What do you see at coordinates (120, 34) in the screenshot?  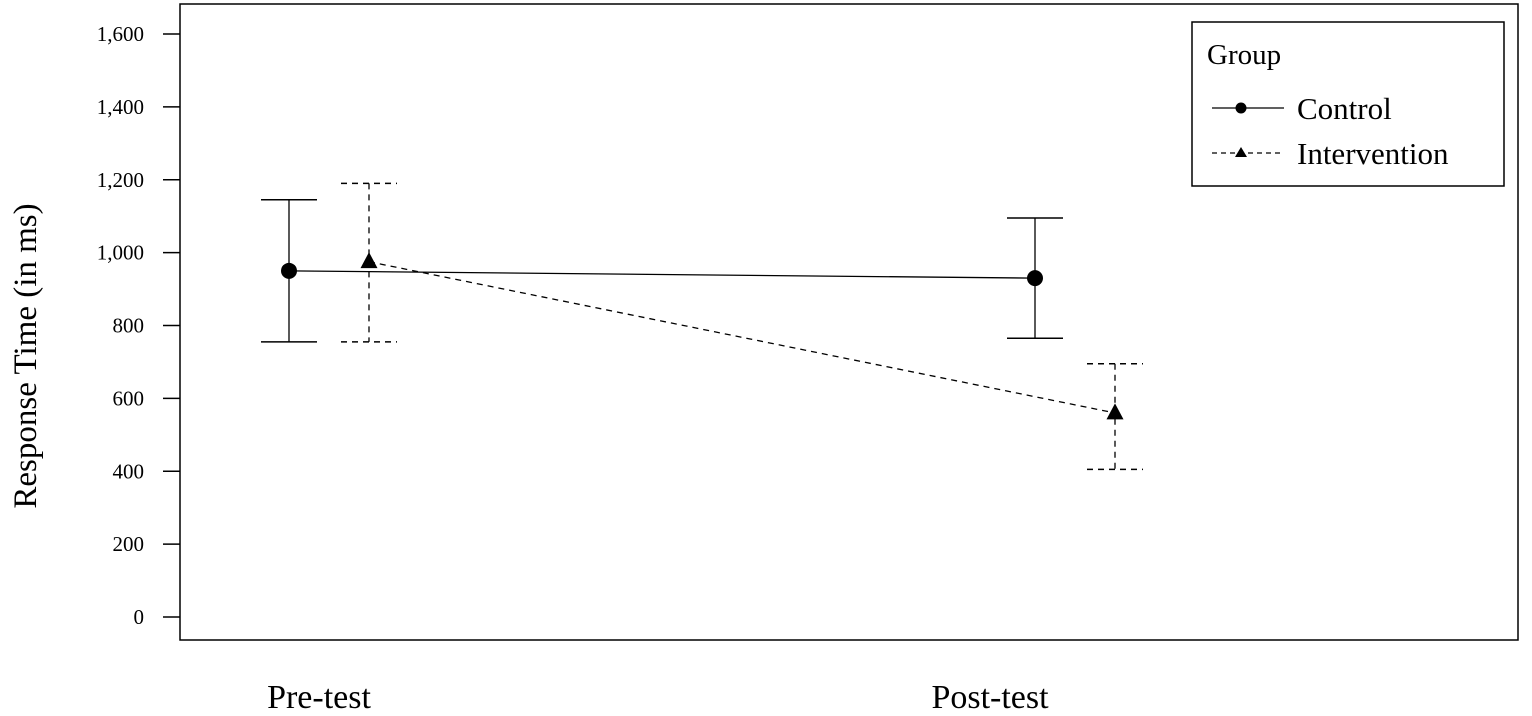 I see `y-tick-label: 1,600` at bounding box center [120, 34].